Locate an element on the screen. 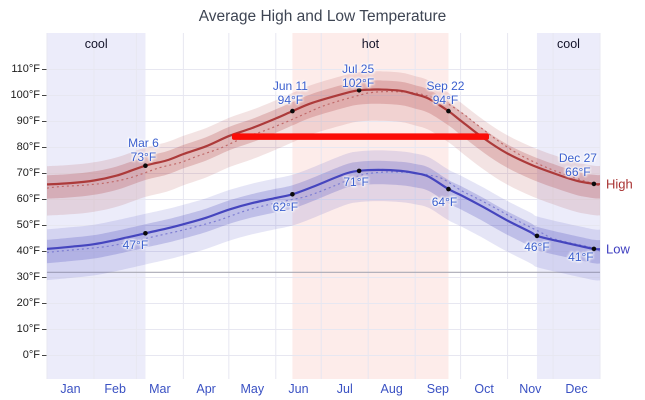 This screenshot has height=400, width=645. y-axis-label: 20°F is located at coordinates (28, 302).